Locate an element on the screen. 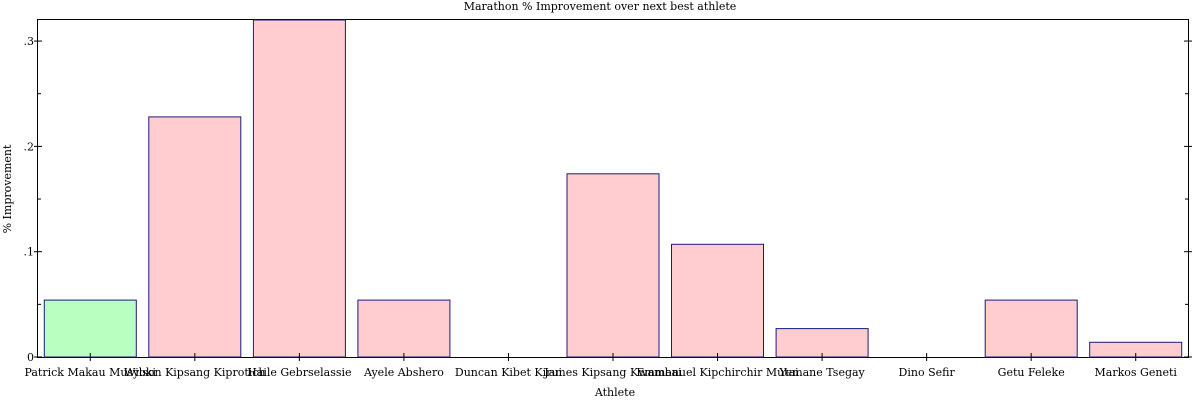  x-tick-label: Dino Sefir is located at coordinates (927, 372).